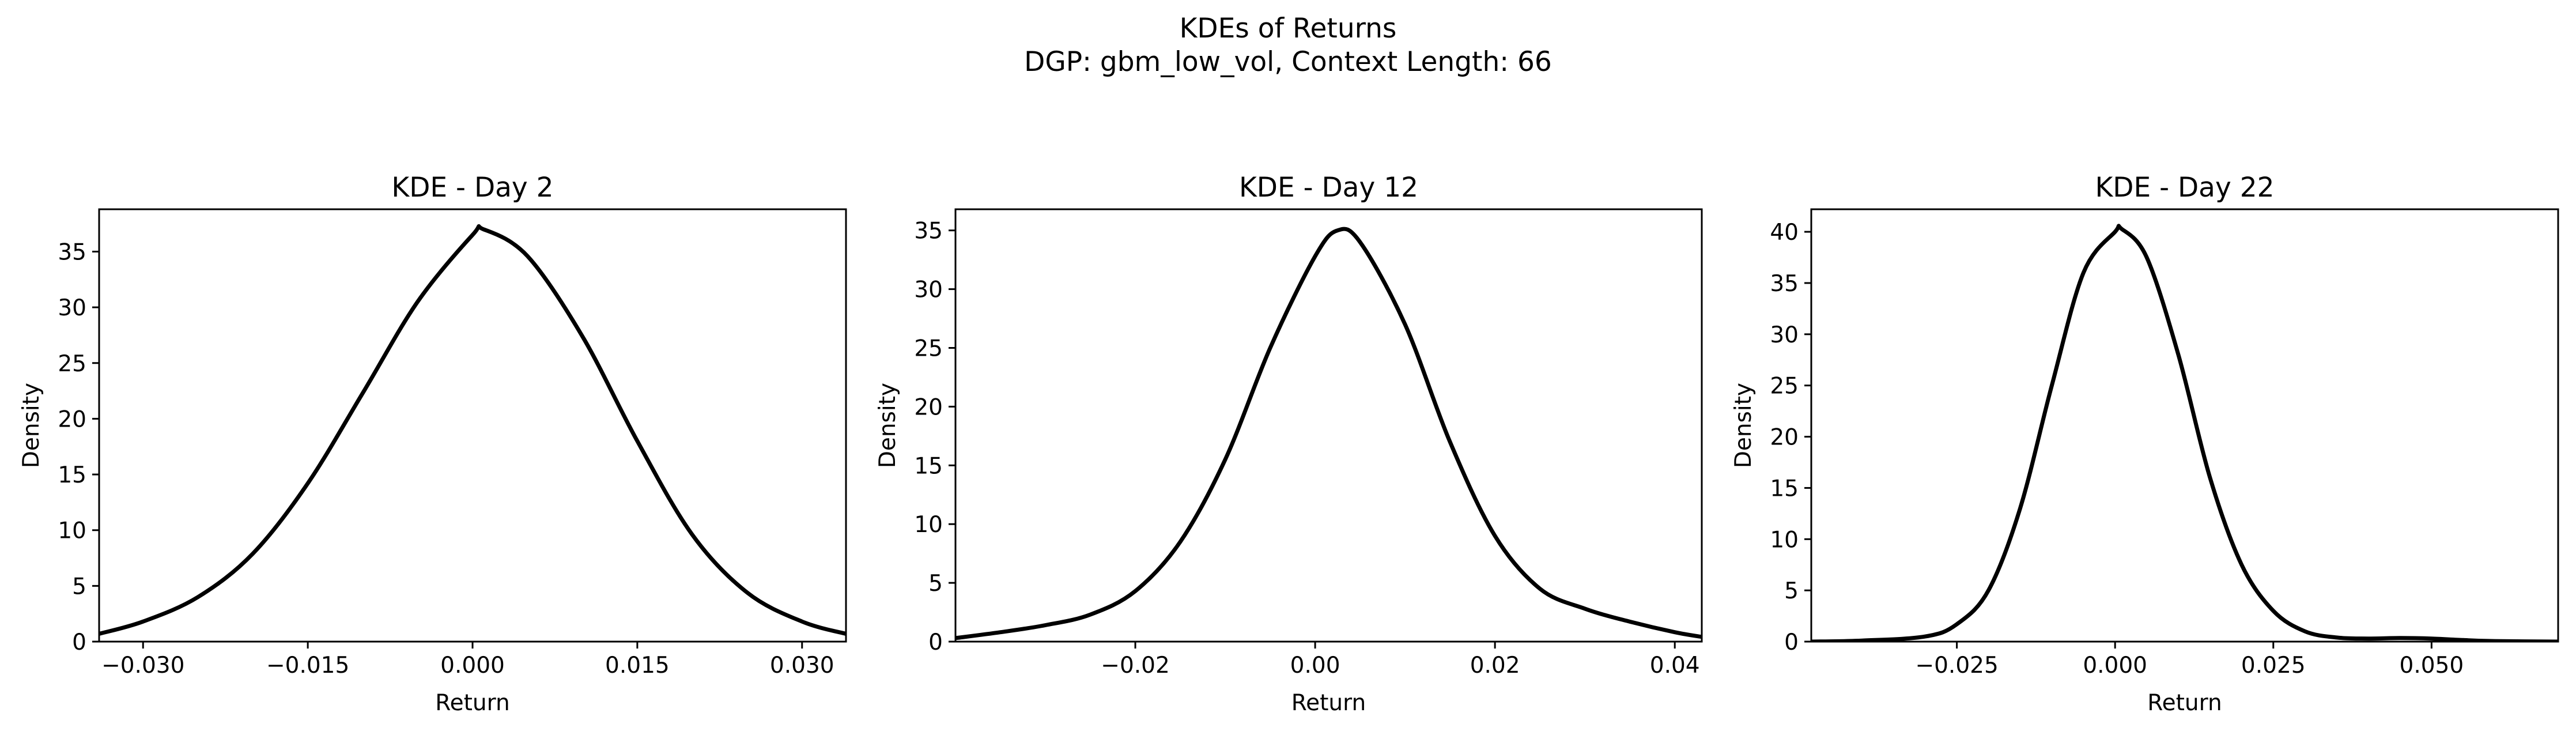 The image size is (2576, 735). Describe the element at coordinates (1315, 666) in the screenshot. I see `x-tick-label: 0.00` at that location.